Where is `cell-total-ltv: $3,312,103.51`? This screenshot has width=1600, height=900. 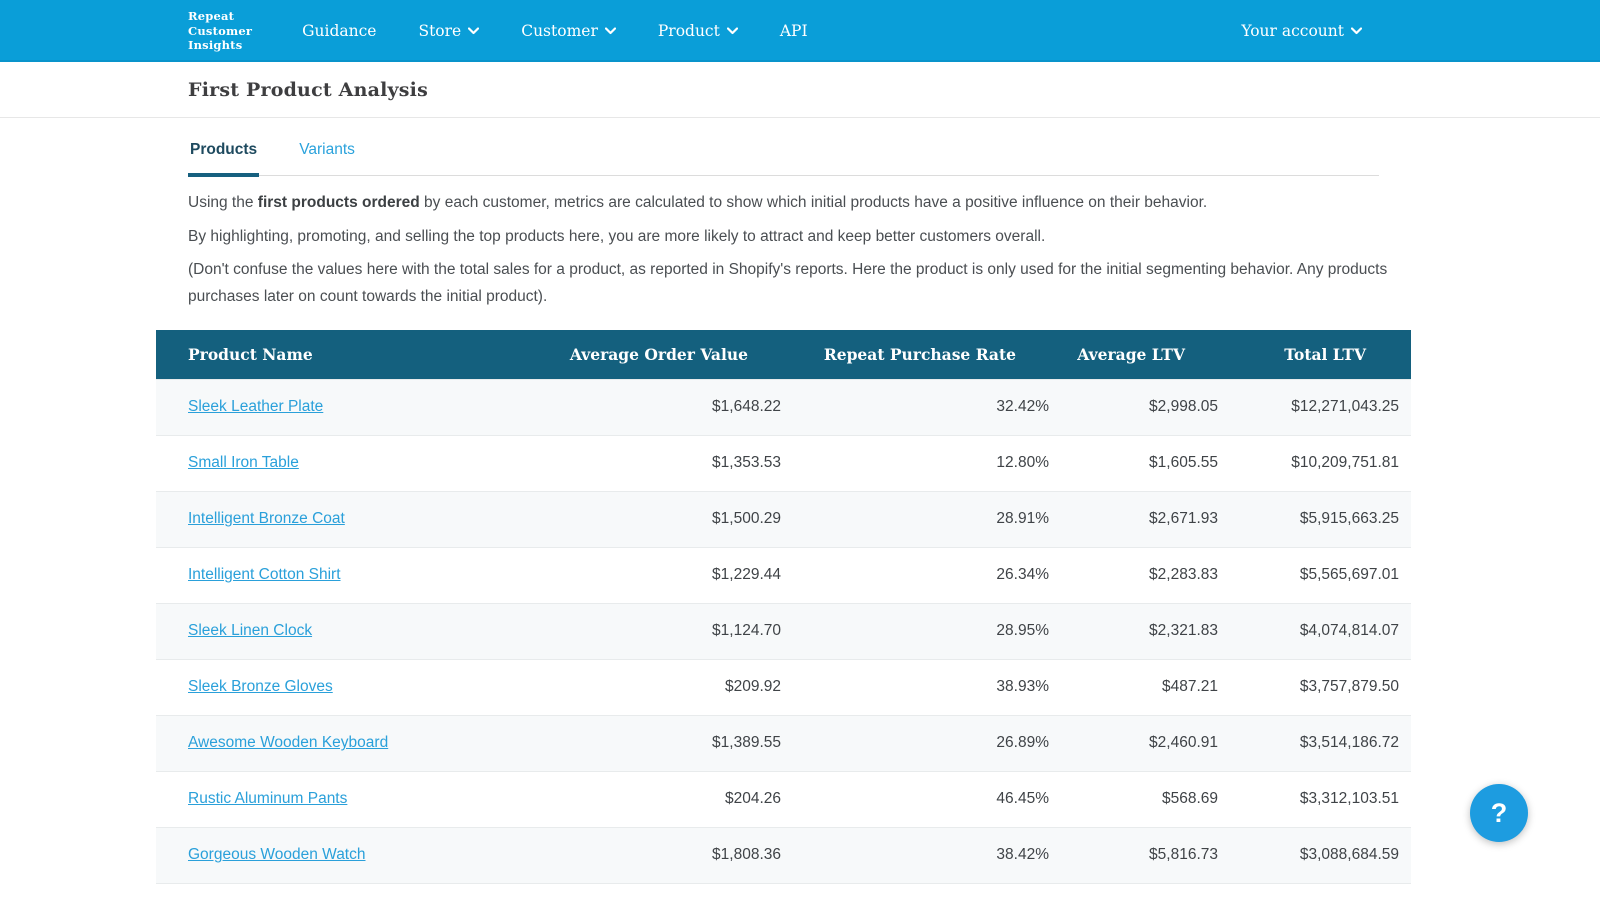 cell-total-ltv: $3,312,103.51 is located at coordinates (1349, 799).